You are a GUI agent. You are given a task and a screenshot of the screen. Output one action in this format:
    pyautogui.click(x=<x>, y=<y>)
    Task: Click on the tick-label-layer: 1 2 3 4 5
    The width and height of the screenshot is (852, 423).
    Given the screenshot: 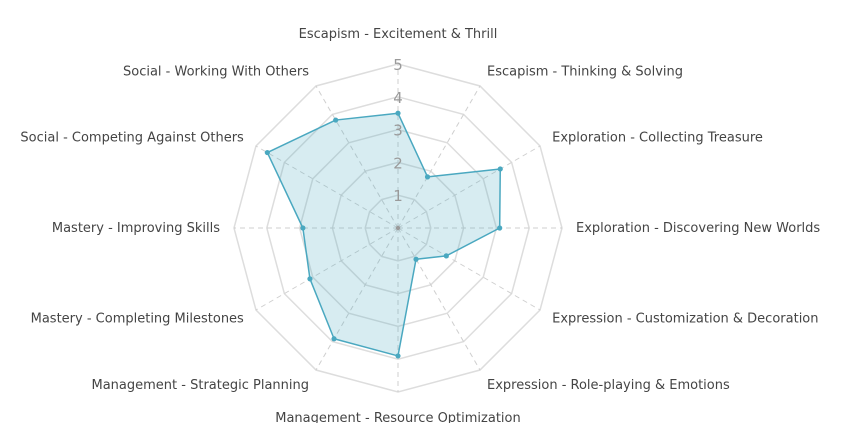 What is the action you would take?
    pyautogui.click(x=398, y=130)
    